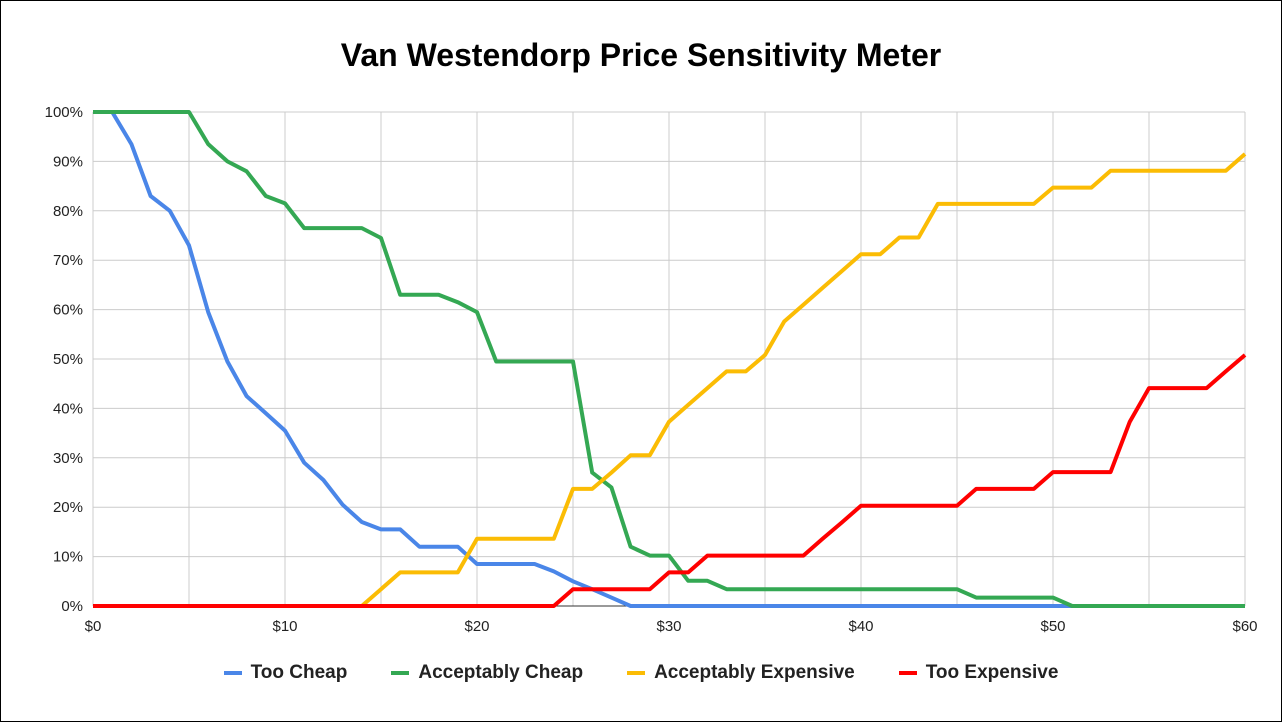 This screenshot has width=1282, height=722. I want to click on legend-label: Acceptably Cheap, so click(501, 672).